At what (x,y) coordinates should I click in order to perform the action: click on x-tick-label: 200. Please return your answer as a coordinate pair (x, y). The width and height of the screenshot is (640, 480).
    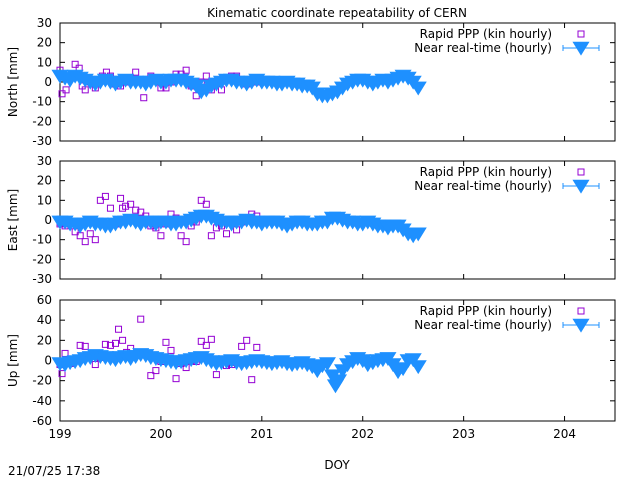
    Looking at the image, I should click on (160, 434).